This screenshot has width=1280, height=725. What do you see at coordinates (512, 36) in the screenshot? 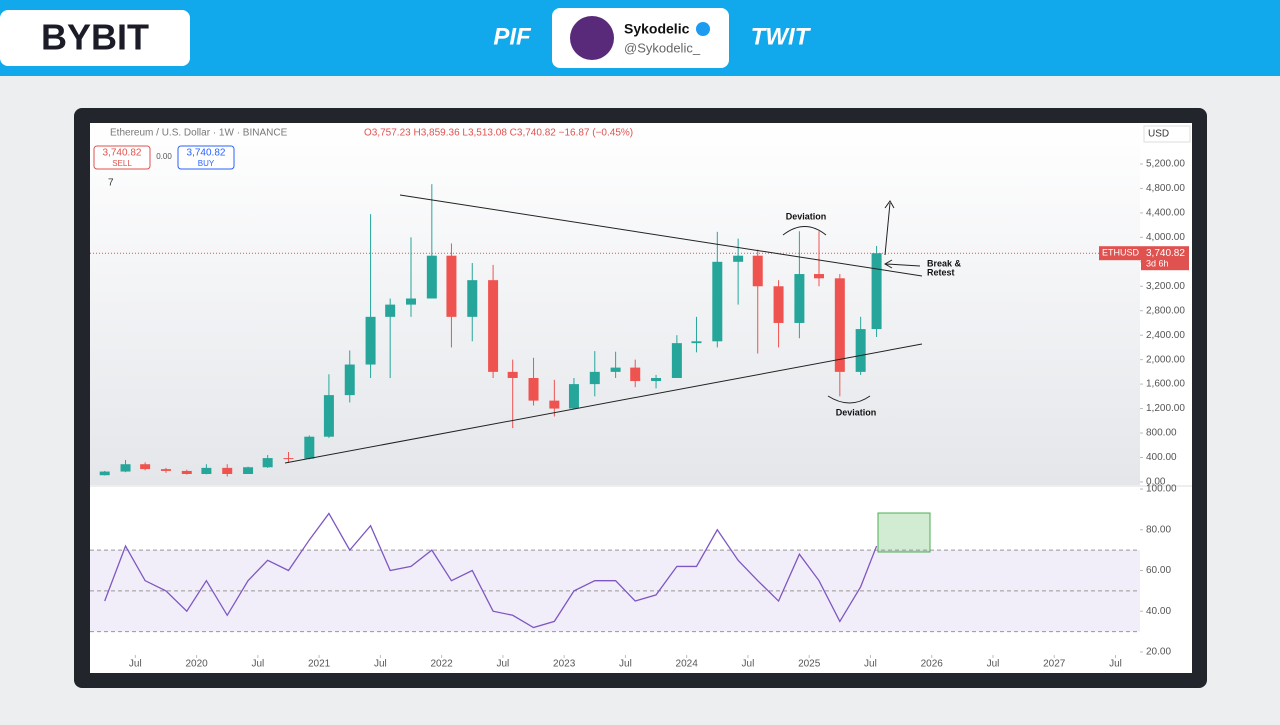
I see `tag: PIF` at bounding box center [512, 36].